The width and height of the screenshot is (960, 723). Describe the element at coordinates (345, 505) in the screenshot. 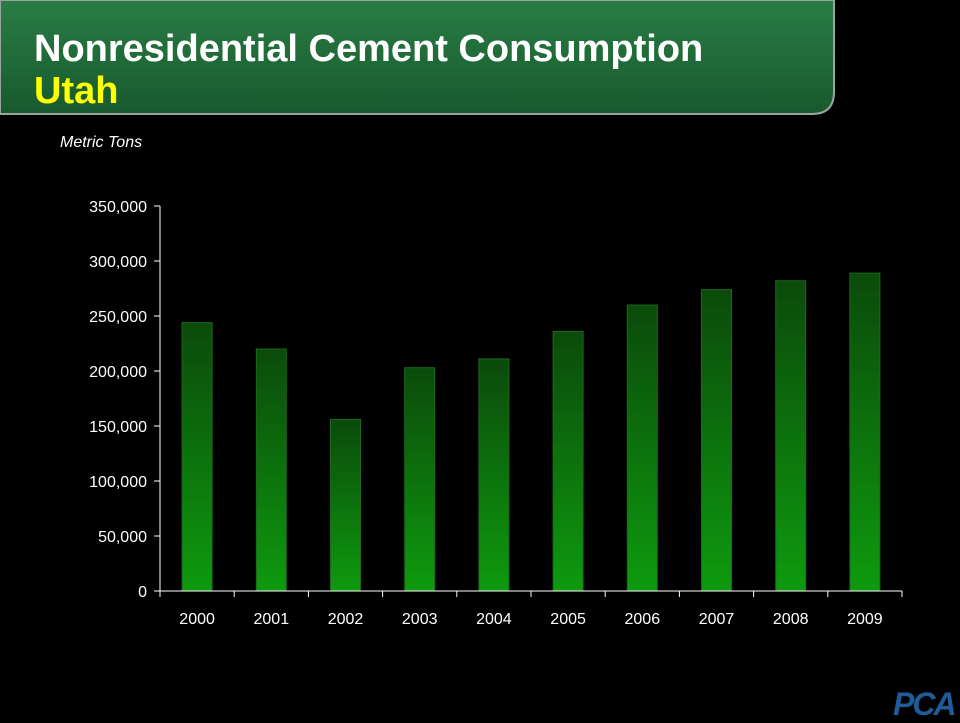

I see `bar-2002` at that location.